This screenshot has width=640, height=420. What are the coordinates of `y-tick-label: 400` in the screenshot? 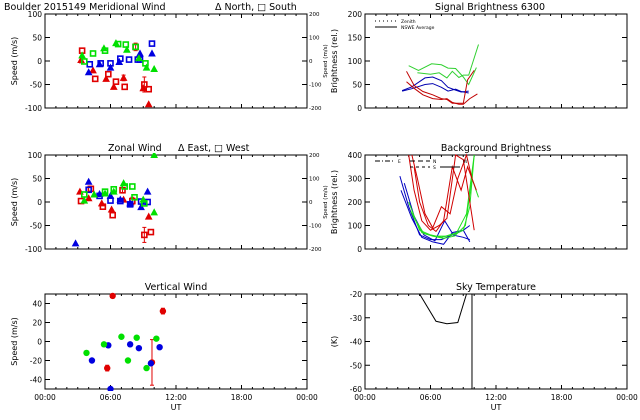 It's located at (355, 155).